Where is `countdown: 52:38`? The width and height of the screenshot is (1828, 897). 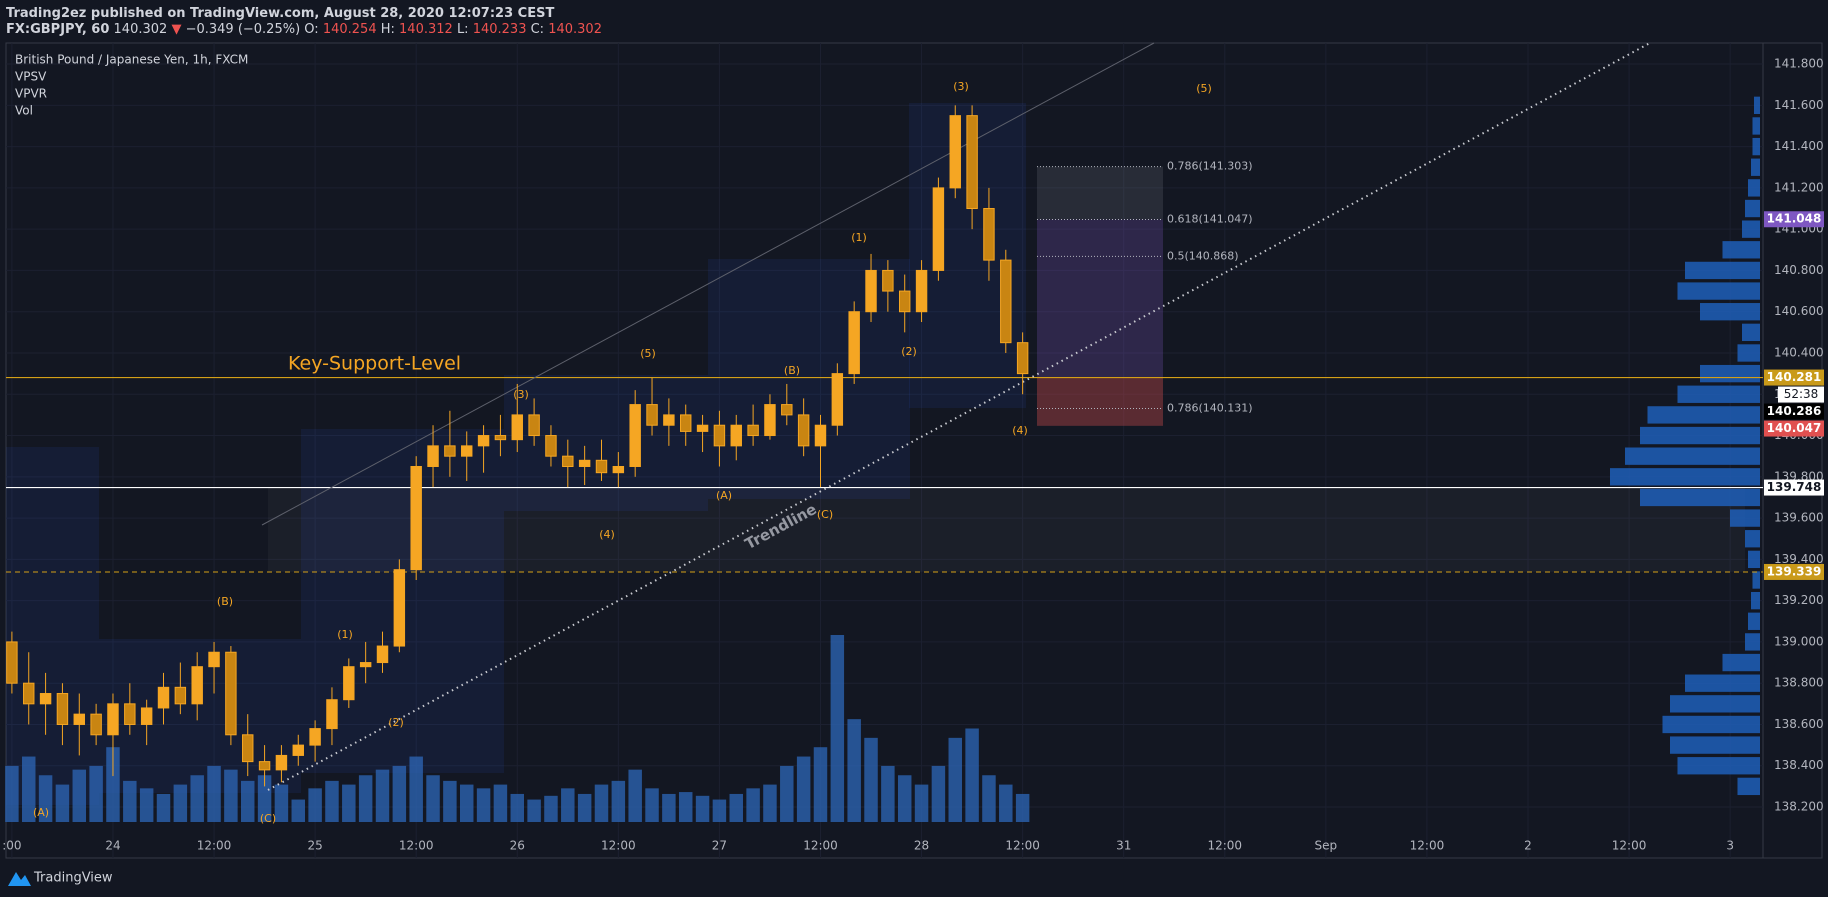 countdown: 52:38 is located at coordinates (1801, 394).